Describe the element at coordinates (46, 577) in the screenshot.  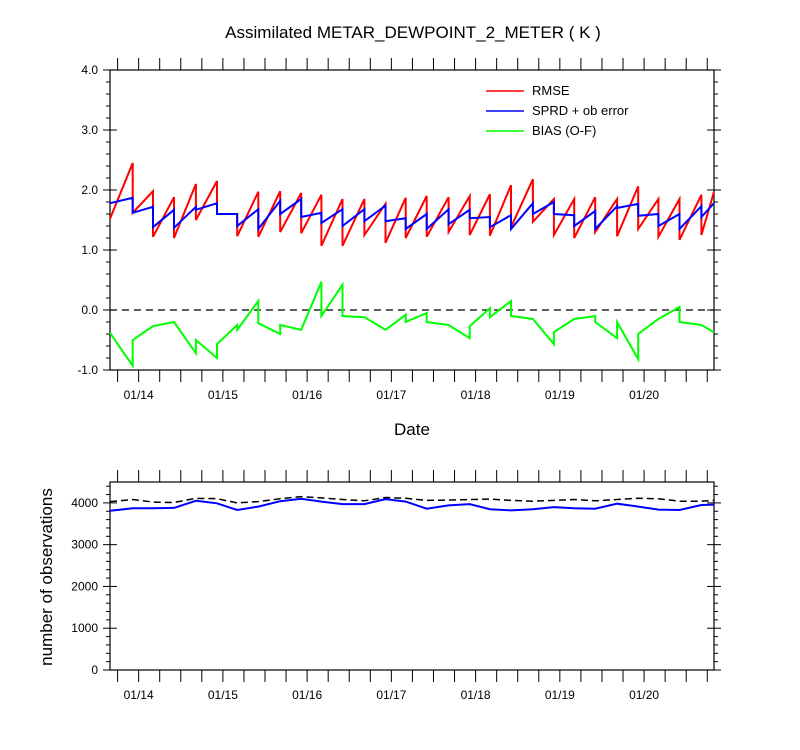
I see `y-axis-title-observations: number of observations` at that location.